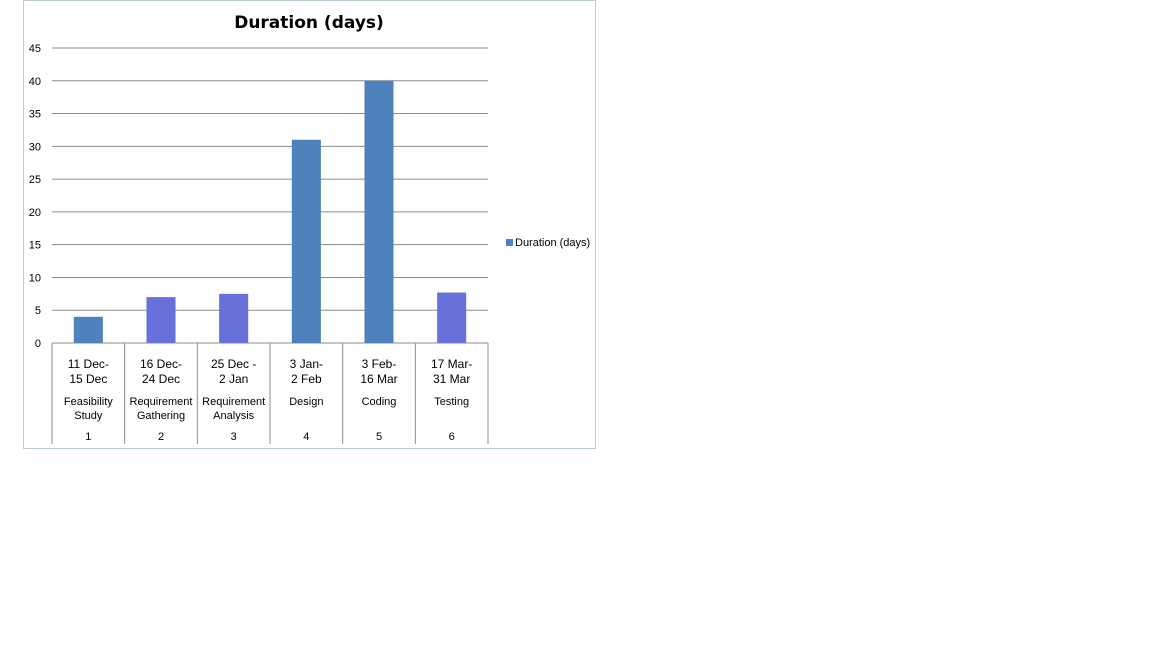 The image size is (1152, 648). What do you see at coordinates (451, 379) in the screenshot?
I see `x-date-label: 31 Mar` at bounding box center [451, 379].